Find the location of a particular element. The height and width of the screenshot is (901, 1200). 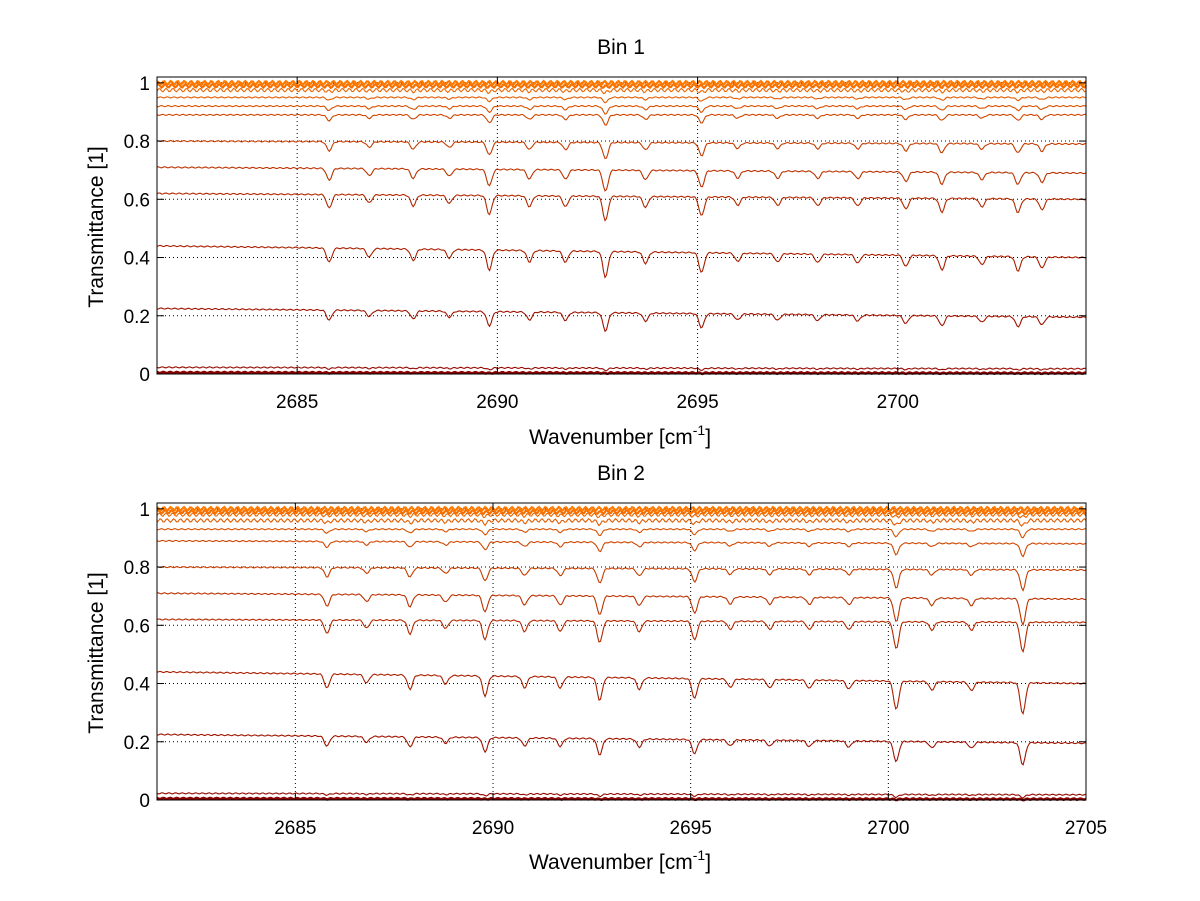

chart-title: Bin 1 is located at coordinates (621, 47).